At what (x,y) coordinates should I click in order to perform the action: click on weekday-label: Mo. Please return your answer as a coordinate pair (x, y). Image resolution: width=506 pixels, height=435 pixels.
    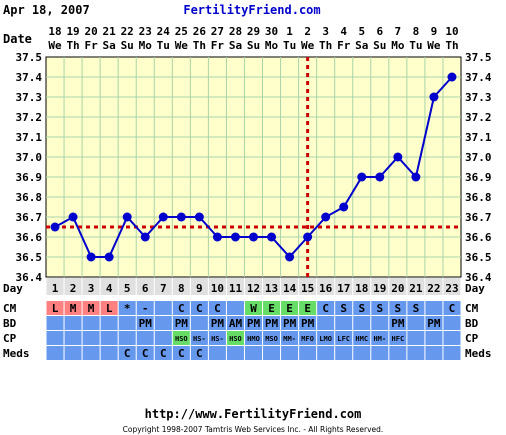
    Looking at the image, I should click on (146, 45).